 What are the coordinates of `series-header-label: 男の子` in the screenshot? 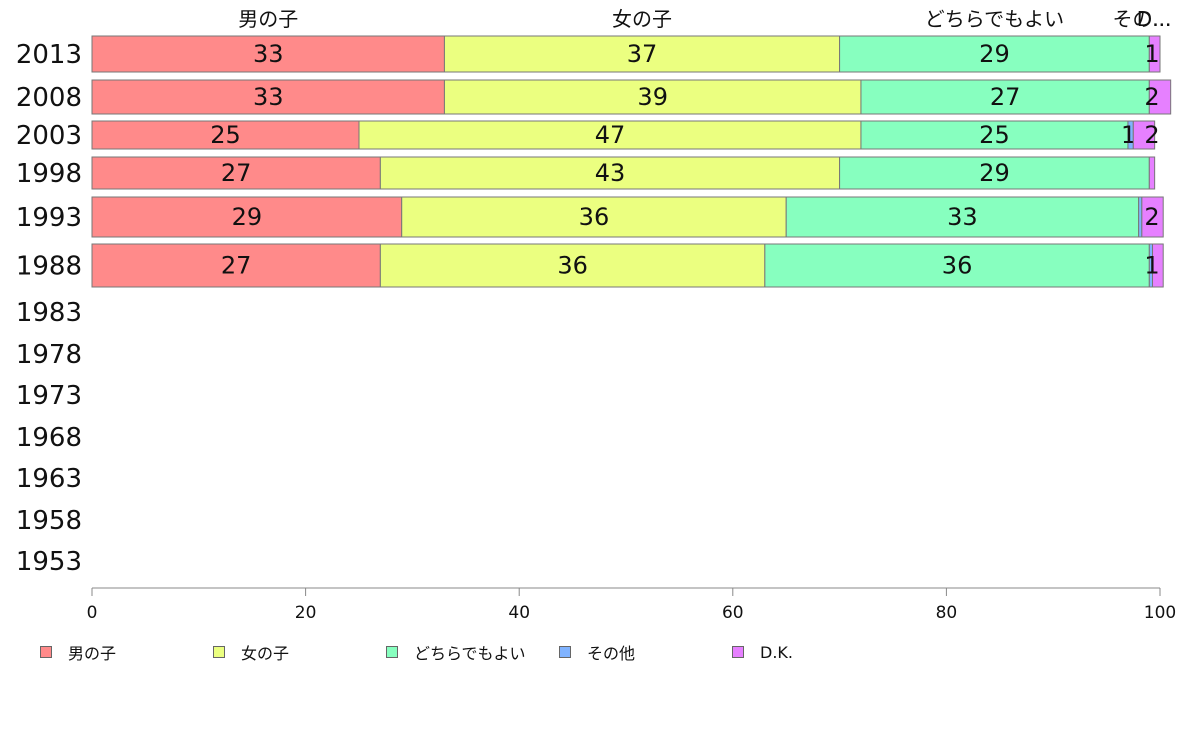 It's located at (268, 19).